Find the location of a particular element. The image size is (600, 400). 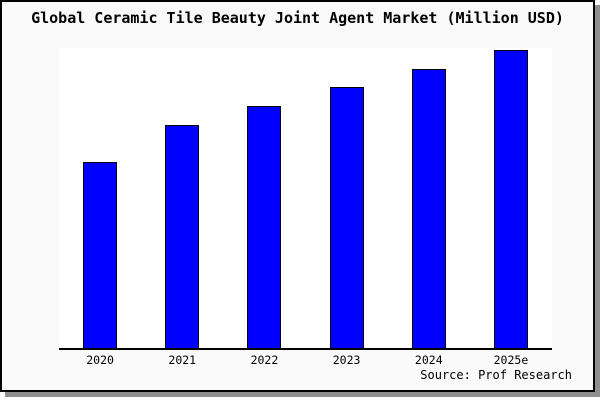

bar-2020 is located at coordinates (100, 255).